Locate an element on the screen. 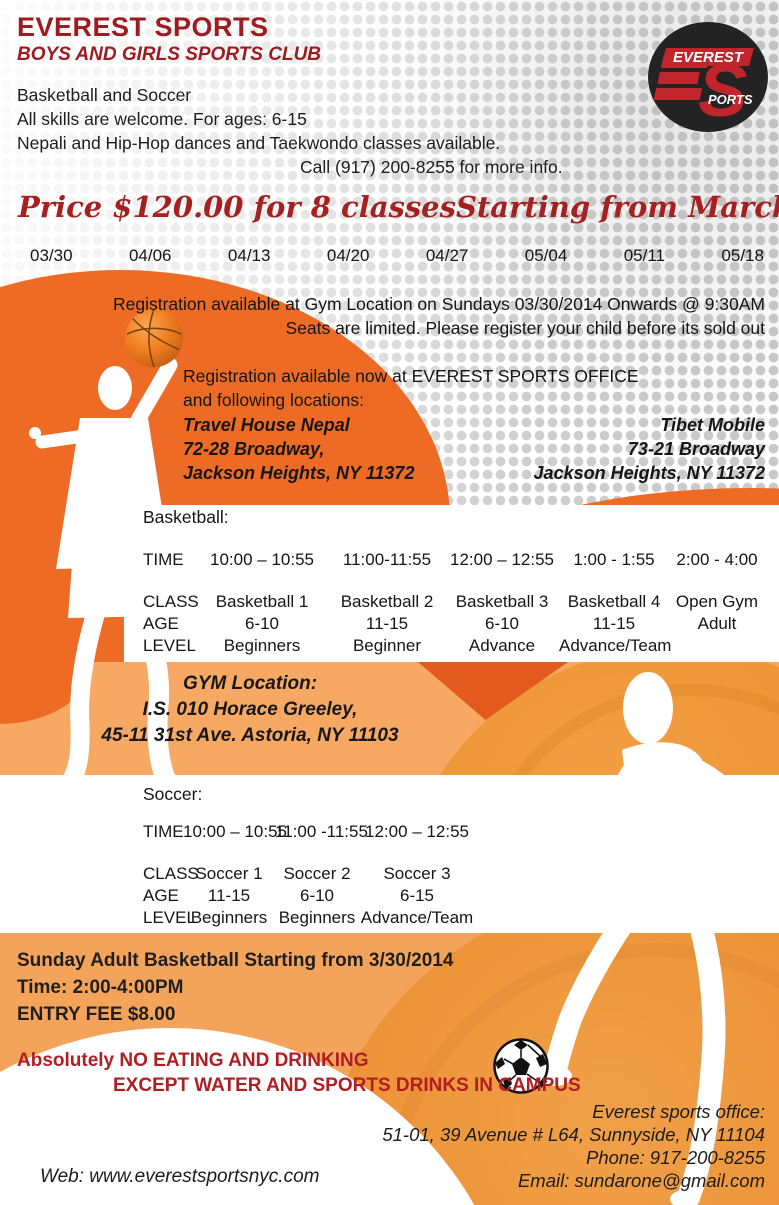 Image resolution: width=779 pixels, height=1205 pixels. adult-basketball-time: Time: 2:00-4:00PM is located at coordinates (100, 987).